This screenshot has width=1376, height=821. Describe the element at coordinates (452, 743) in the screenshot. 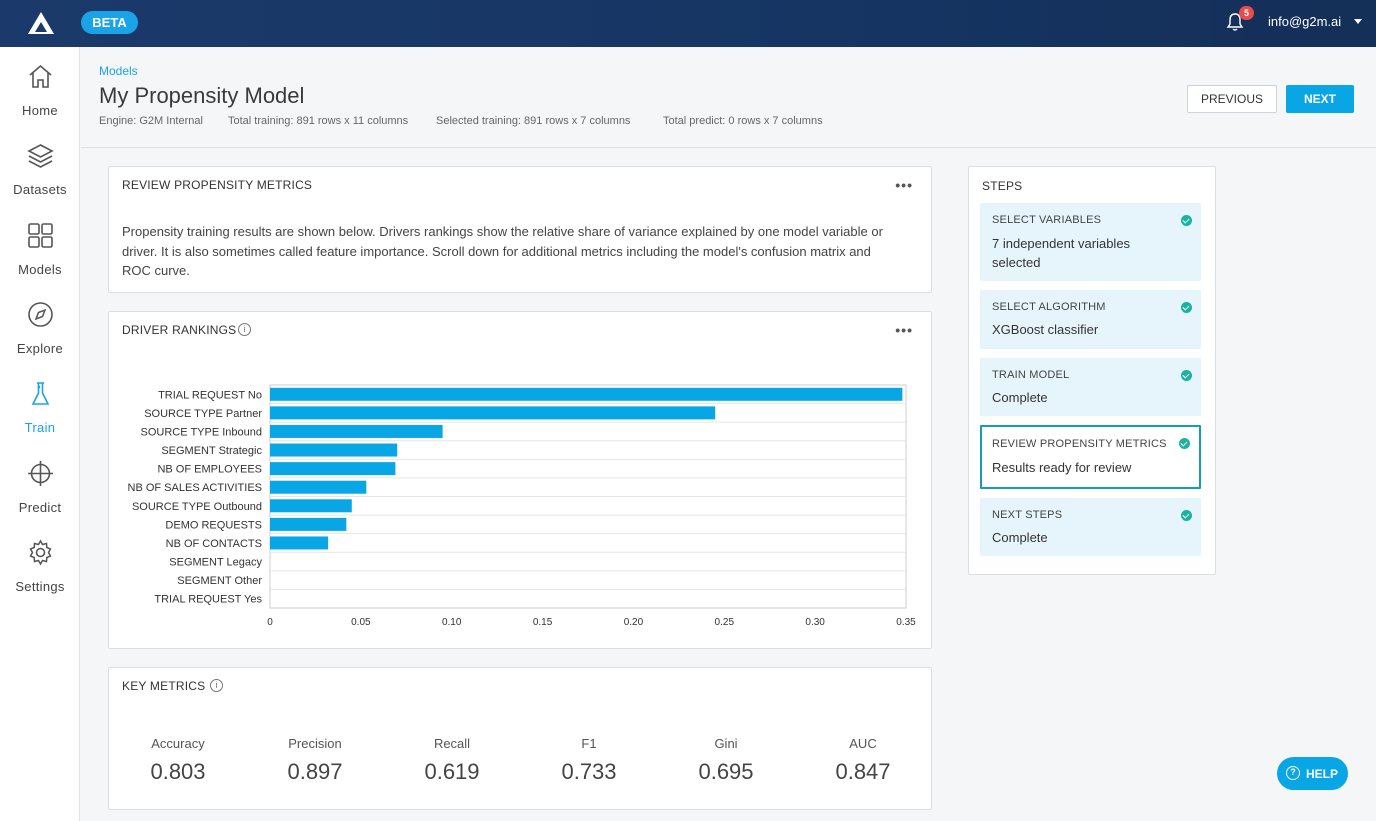

I see `metric-label: Recall` at that location.